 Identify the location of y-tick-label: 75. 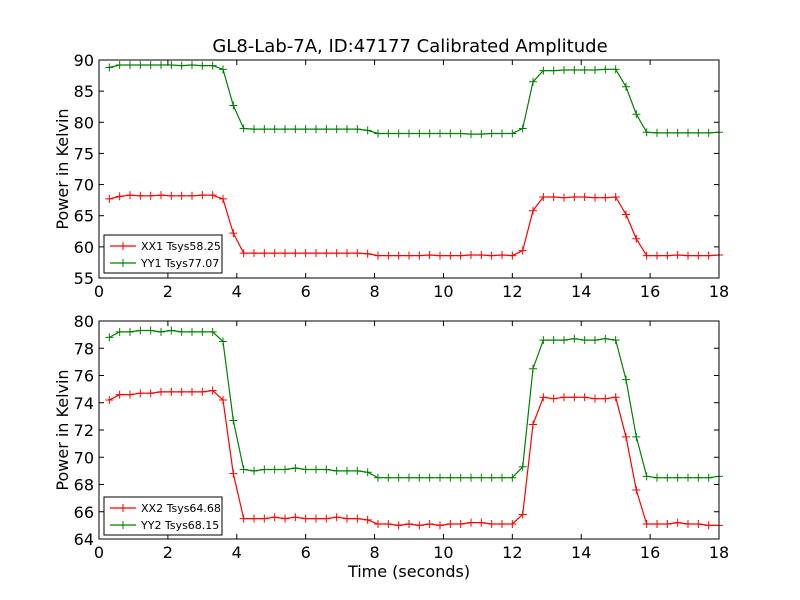
(84, 153).